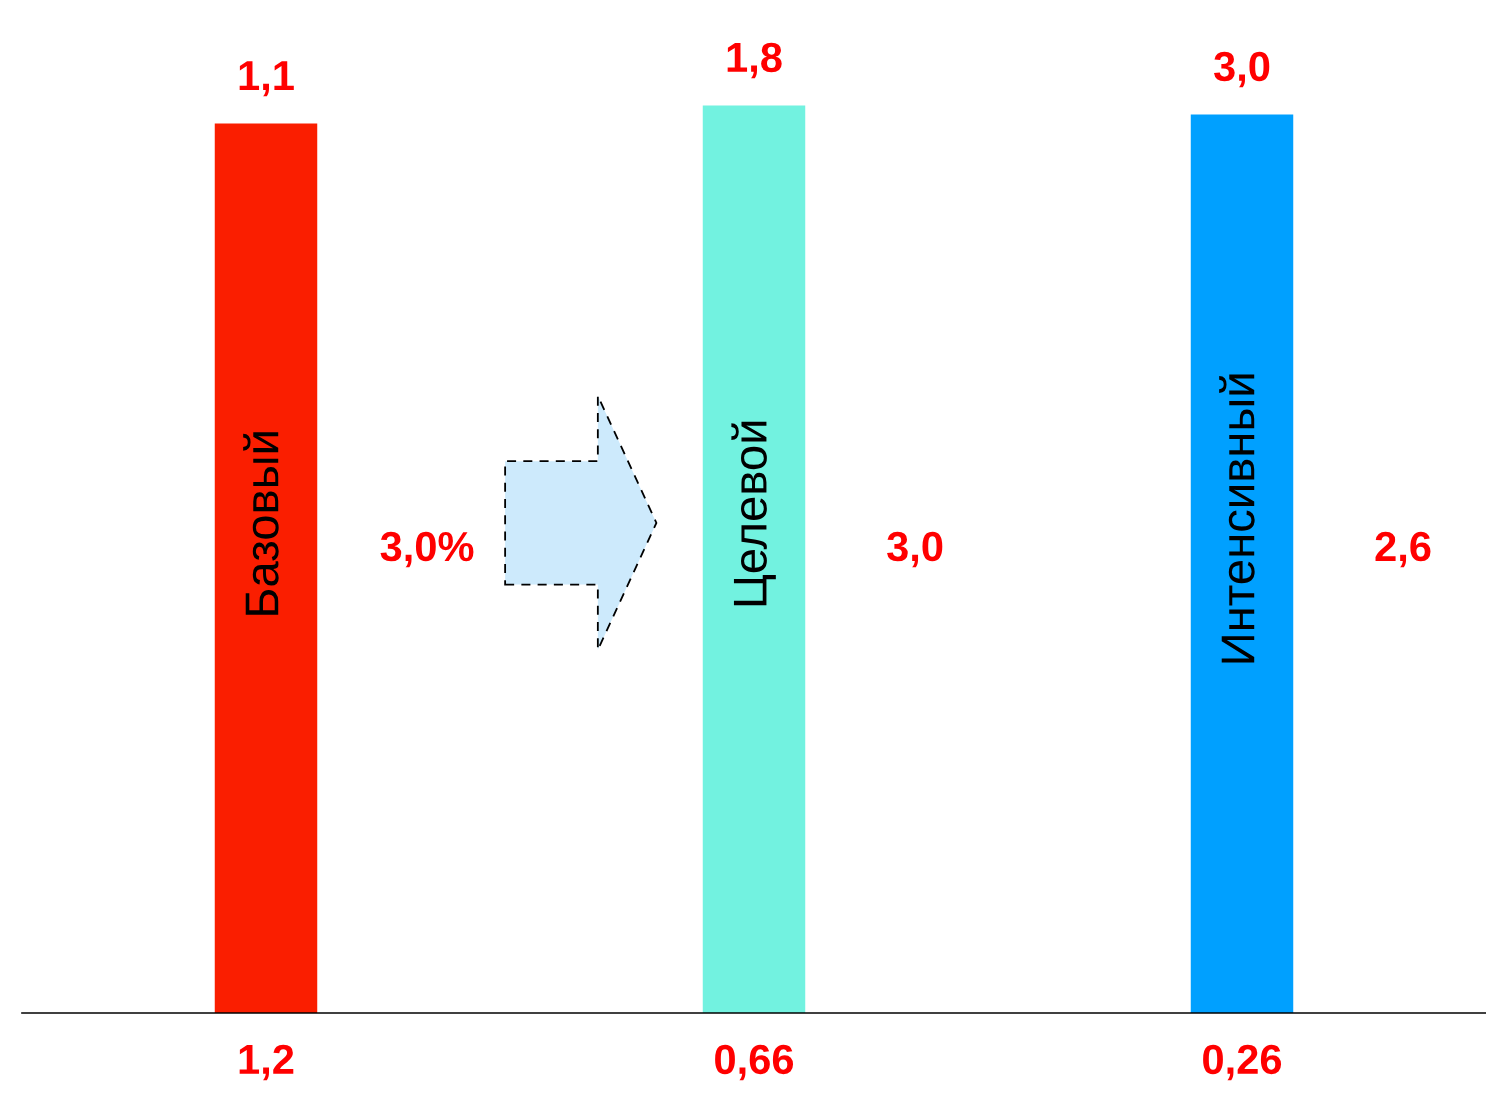  What do you see at coordinates (754, 60) in the screenshot?
I see `text: 1,8` at bounding box center [754, 60].